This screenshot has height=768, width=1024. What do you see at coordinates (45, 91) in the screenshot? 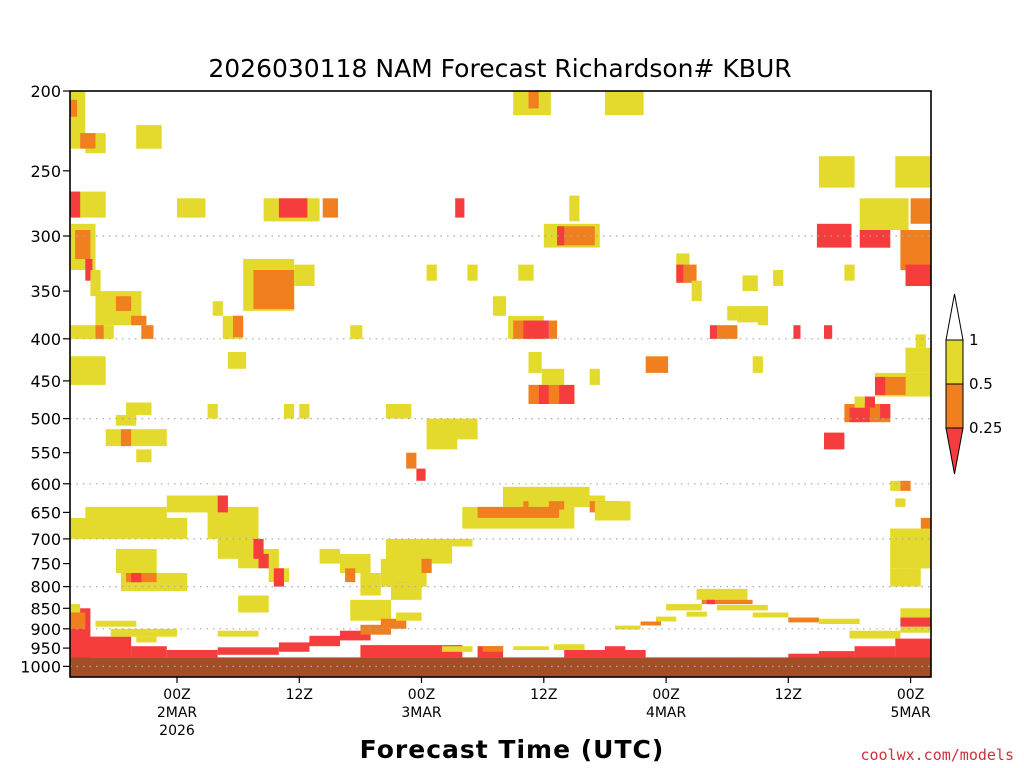
I see `y-tick-label: 200` at bounding box center [45, 91].